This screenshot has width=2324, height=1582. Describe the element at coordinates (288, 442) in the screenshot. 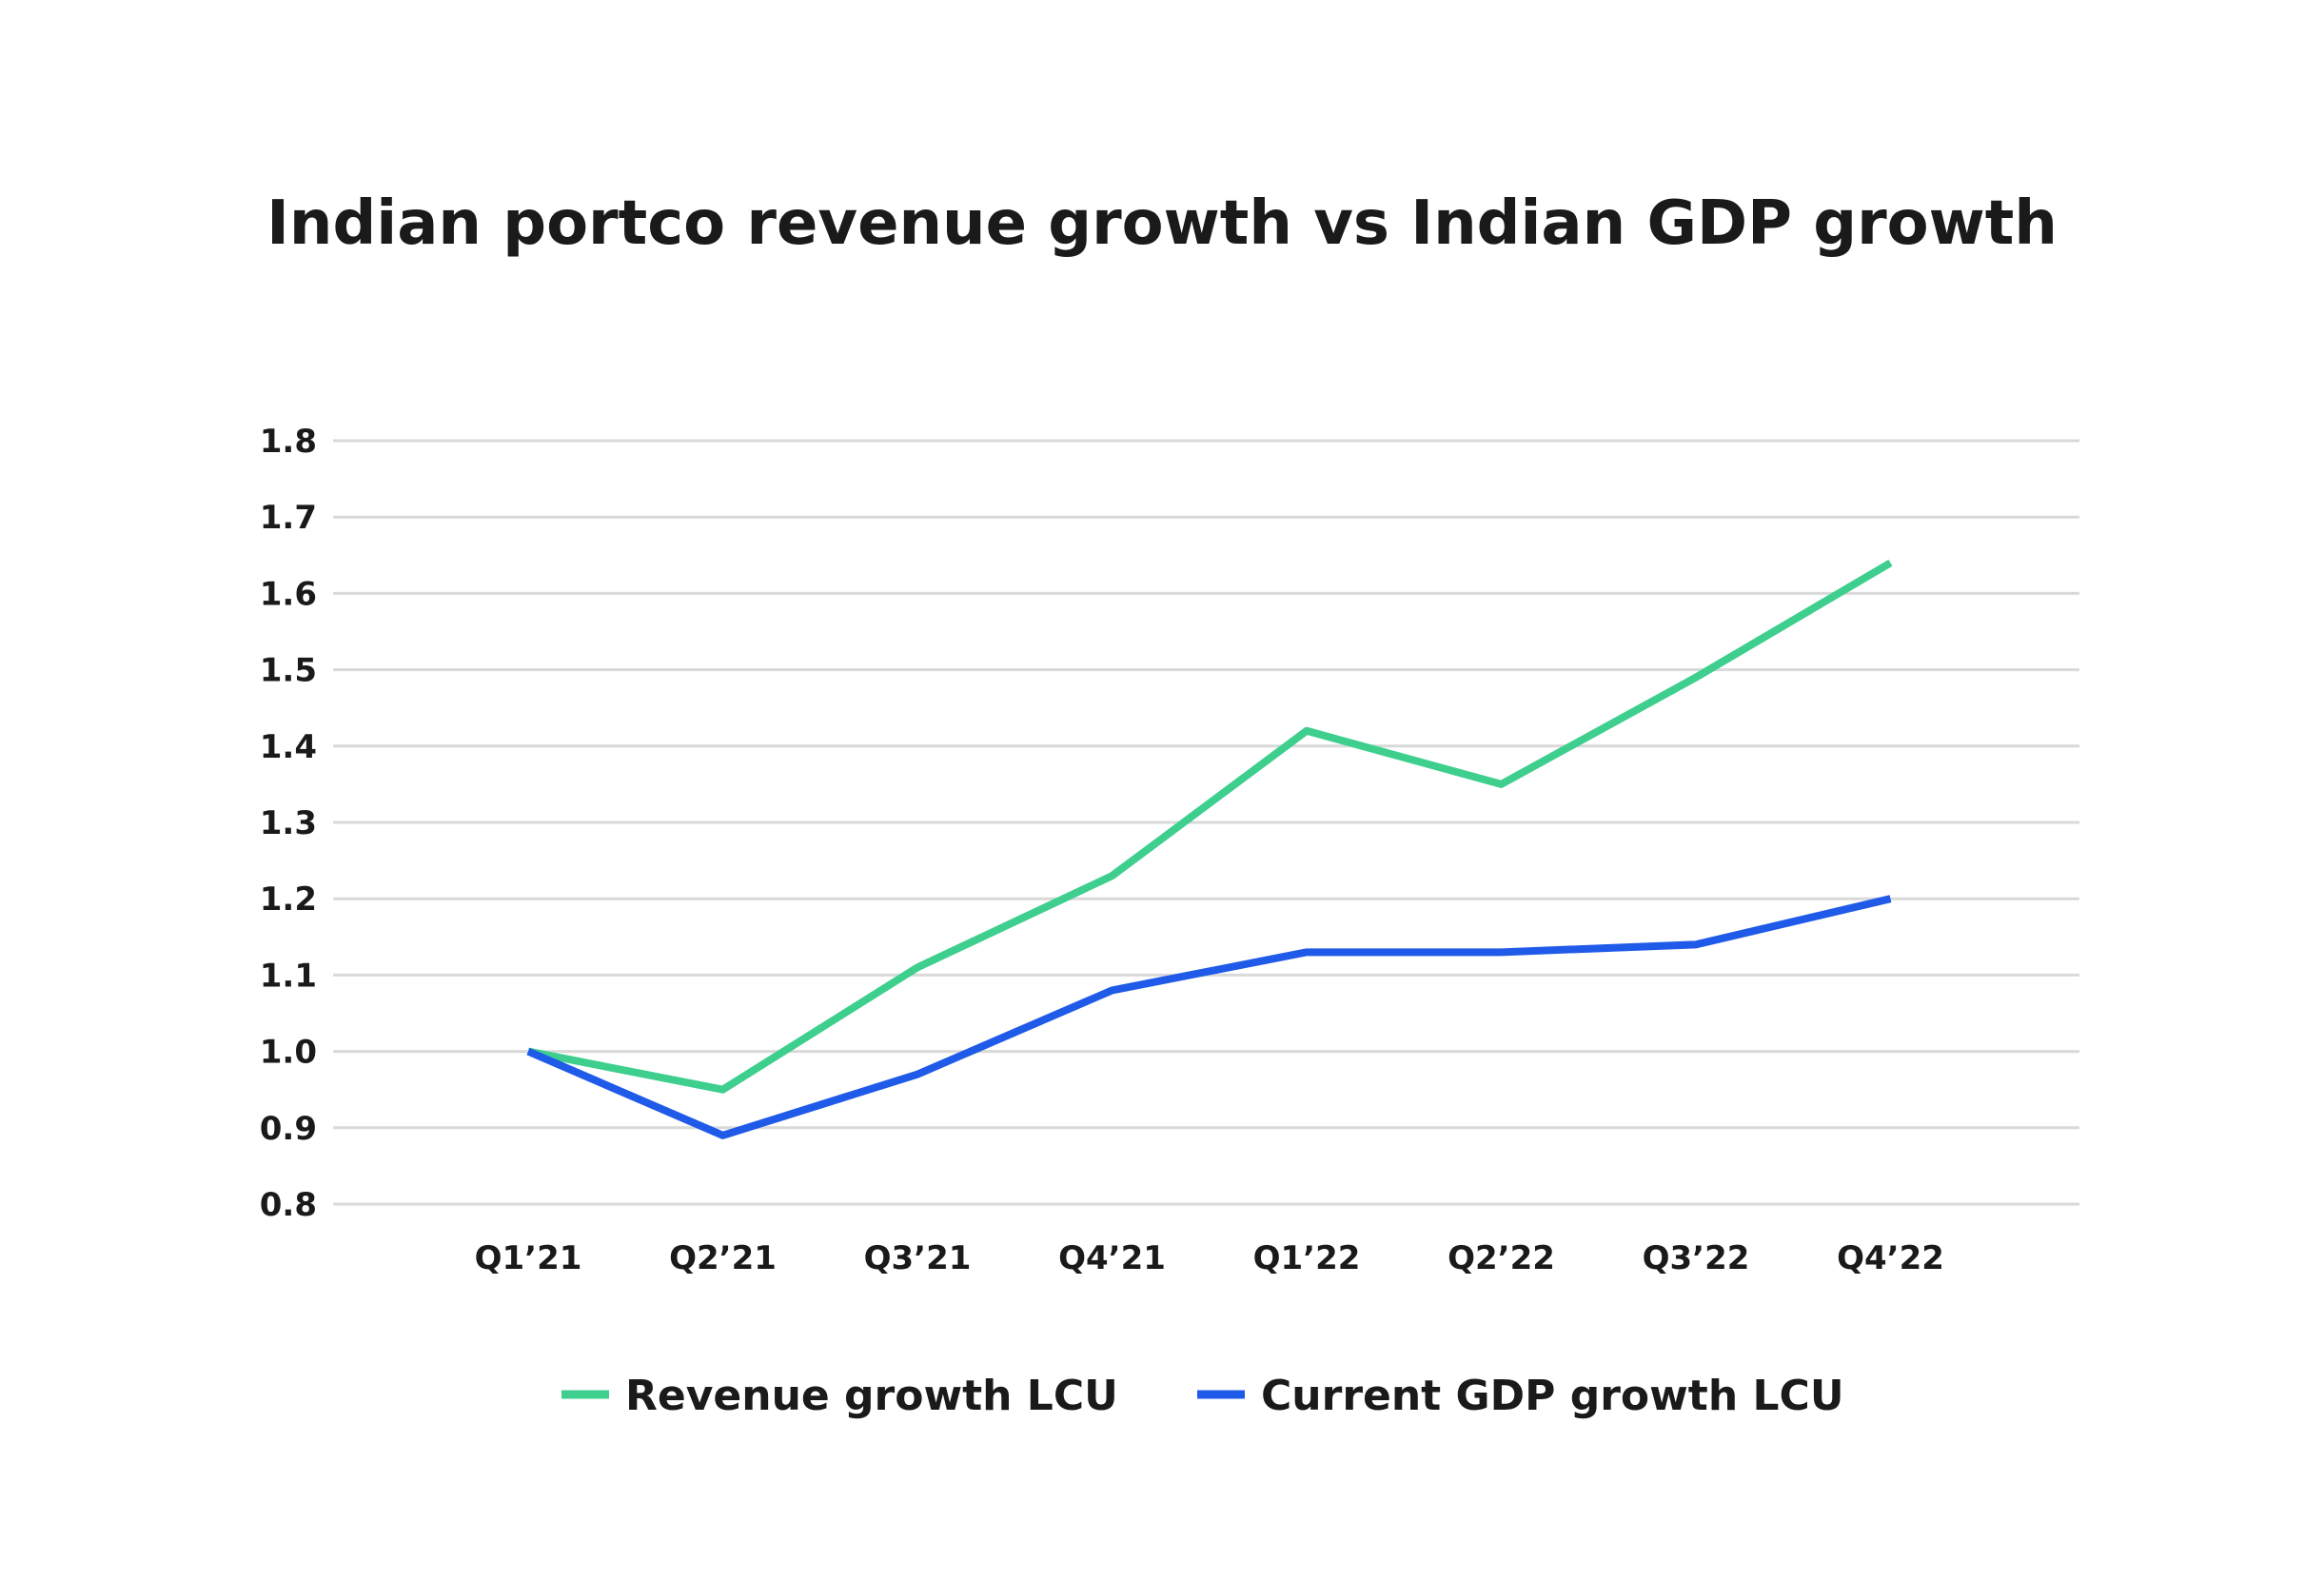

I see `y-tick-label: 1.8` at that location.